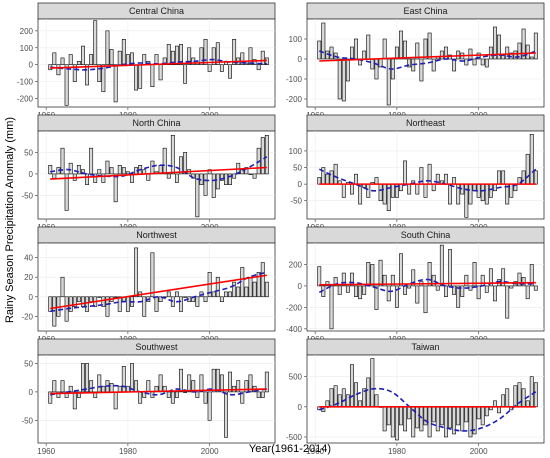  Describe the element at coordinates (230, 179) in the screenshot. I see `chart-north-china-bar-2005` at that location.